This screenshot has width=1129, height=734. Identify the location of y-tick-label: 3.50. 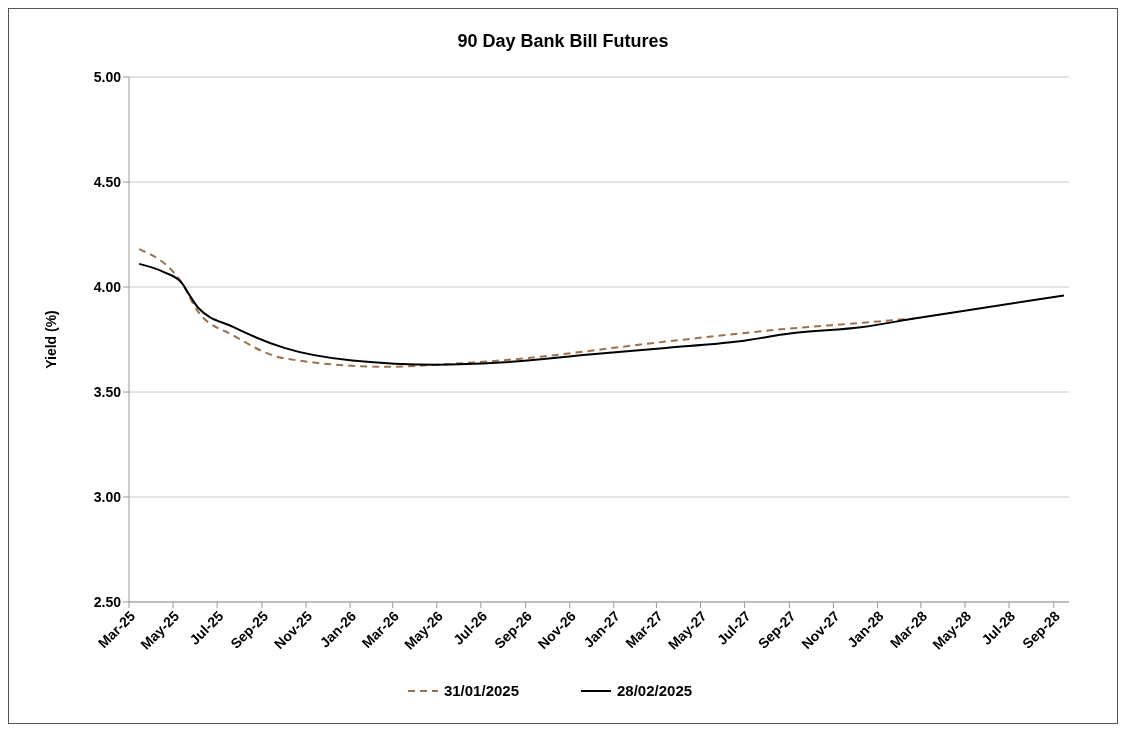
(107, 391).